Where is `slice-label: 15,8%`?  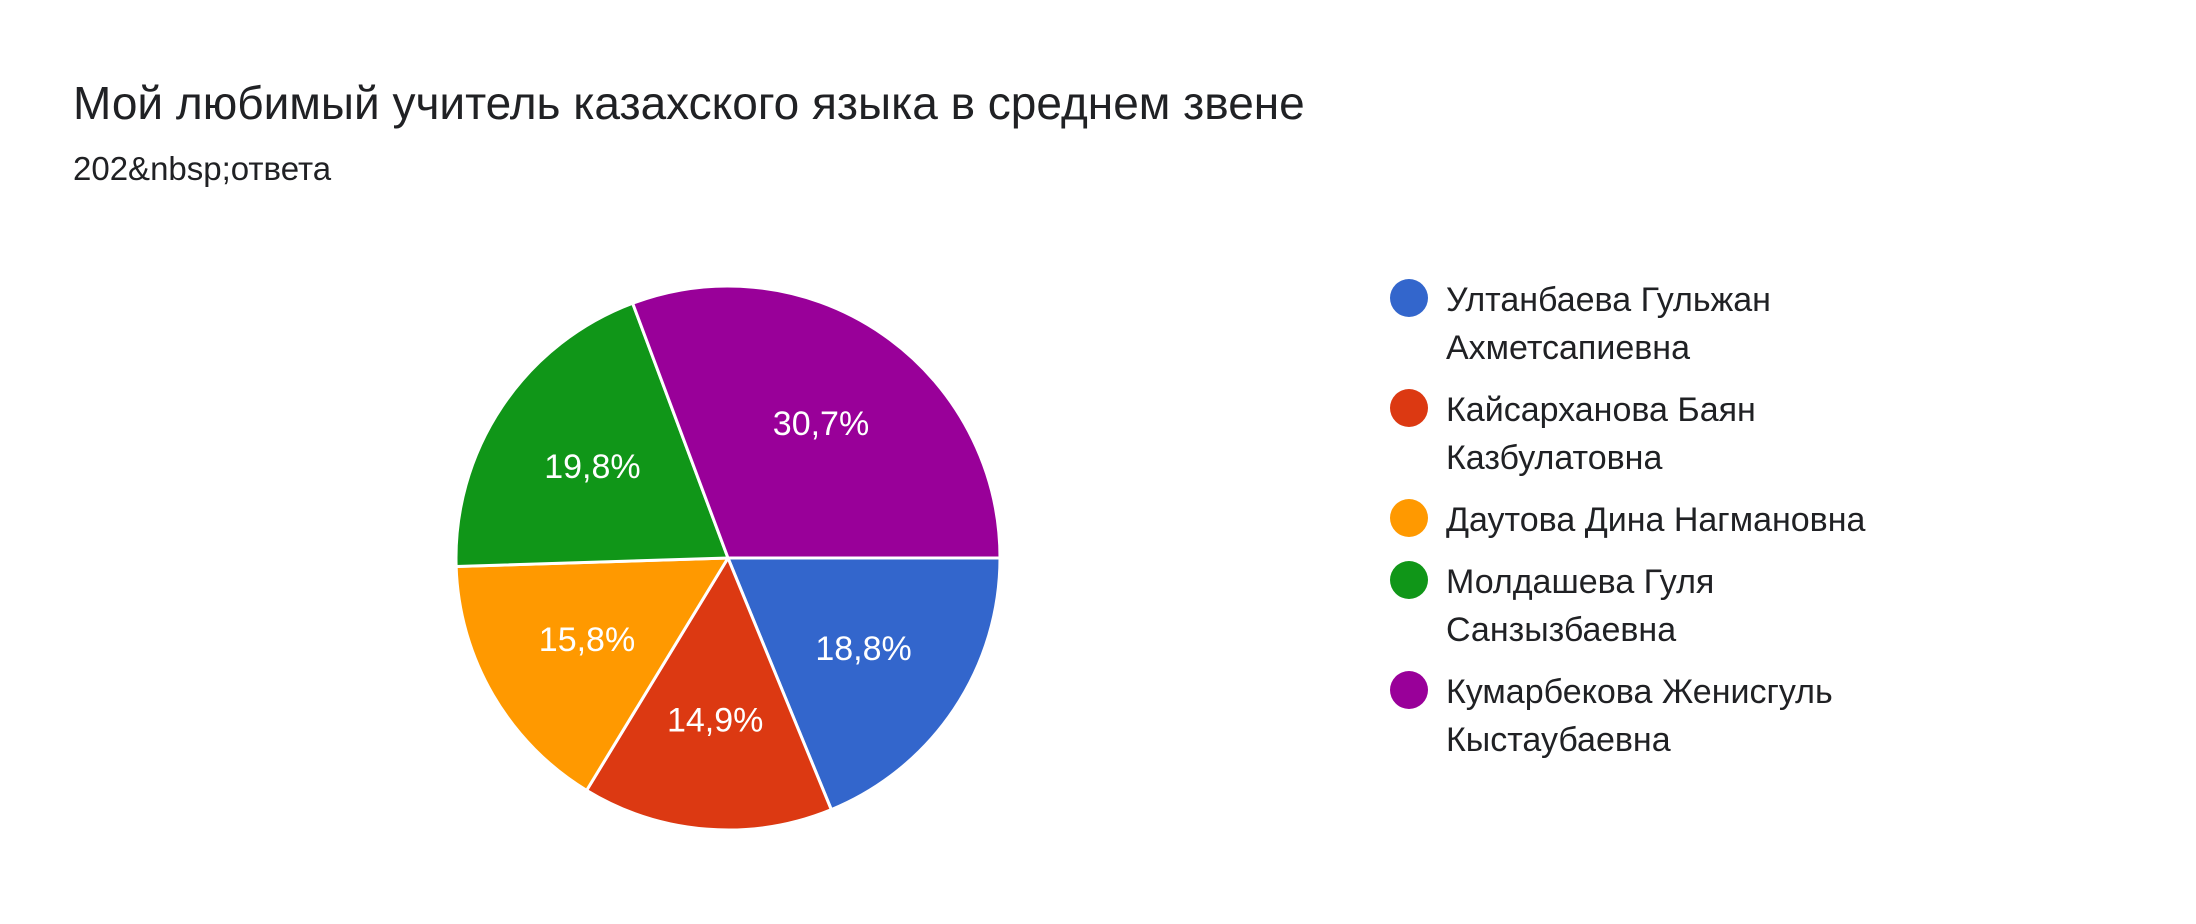 slice-label: 15,8% is located at coordinates (587, 640).